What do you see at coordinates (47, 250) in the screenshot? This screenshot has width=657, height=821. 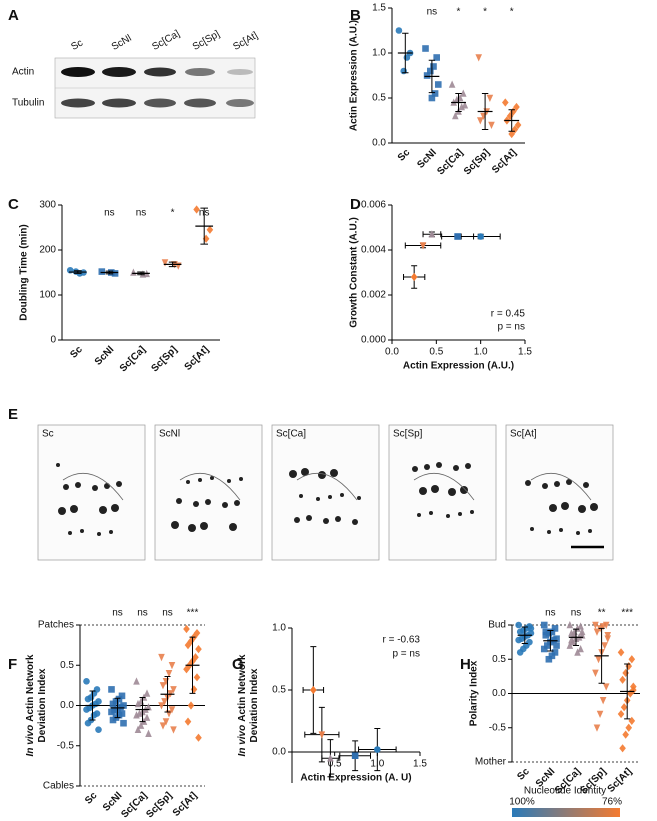 I see `y-tick-label: 200` at bounding box center [47, 250].